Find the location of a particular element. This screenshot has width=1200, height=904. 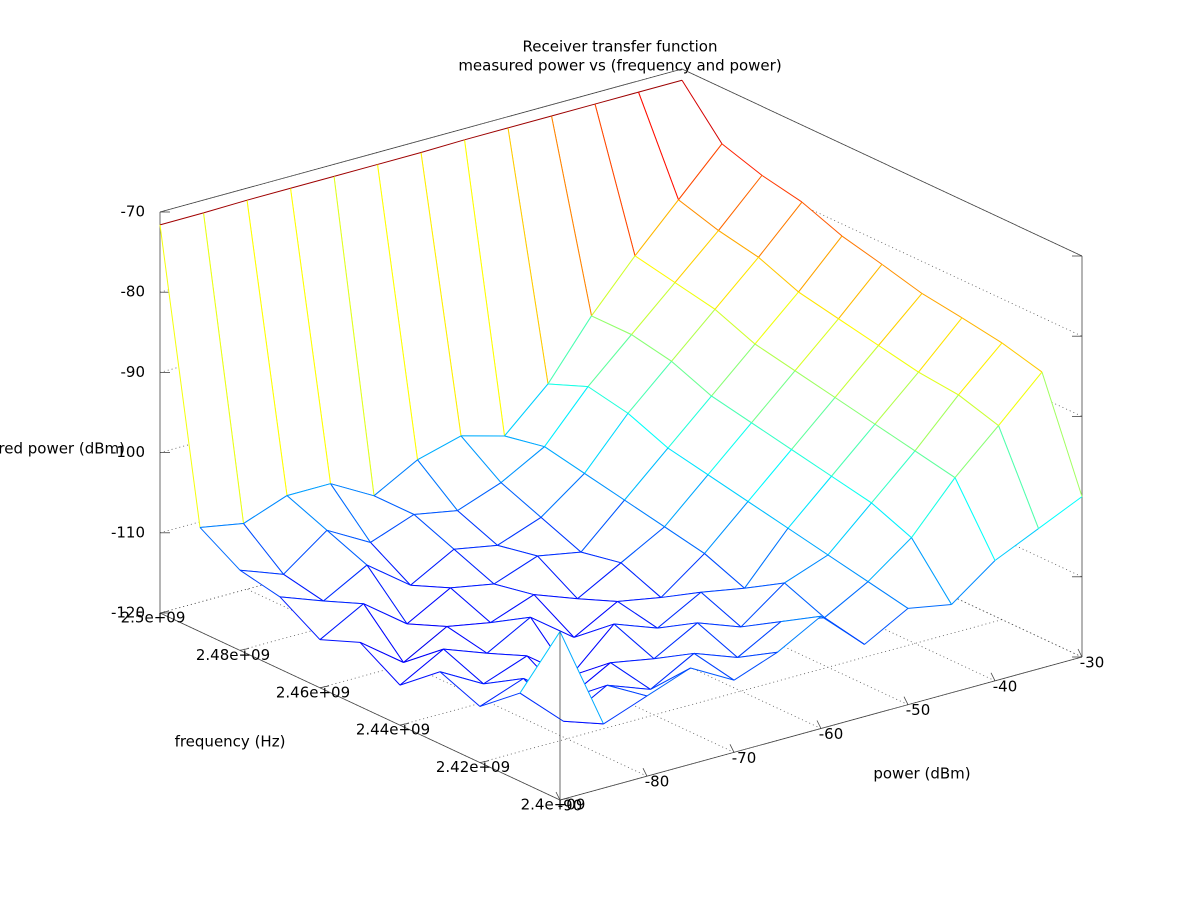

x-axis-label: power (dBm) is located at coordinates (921, 774).